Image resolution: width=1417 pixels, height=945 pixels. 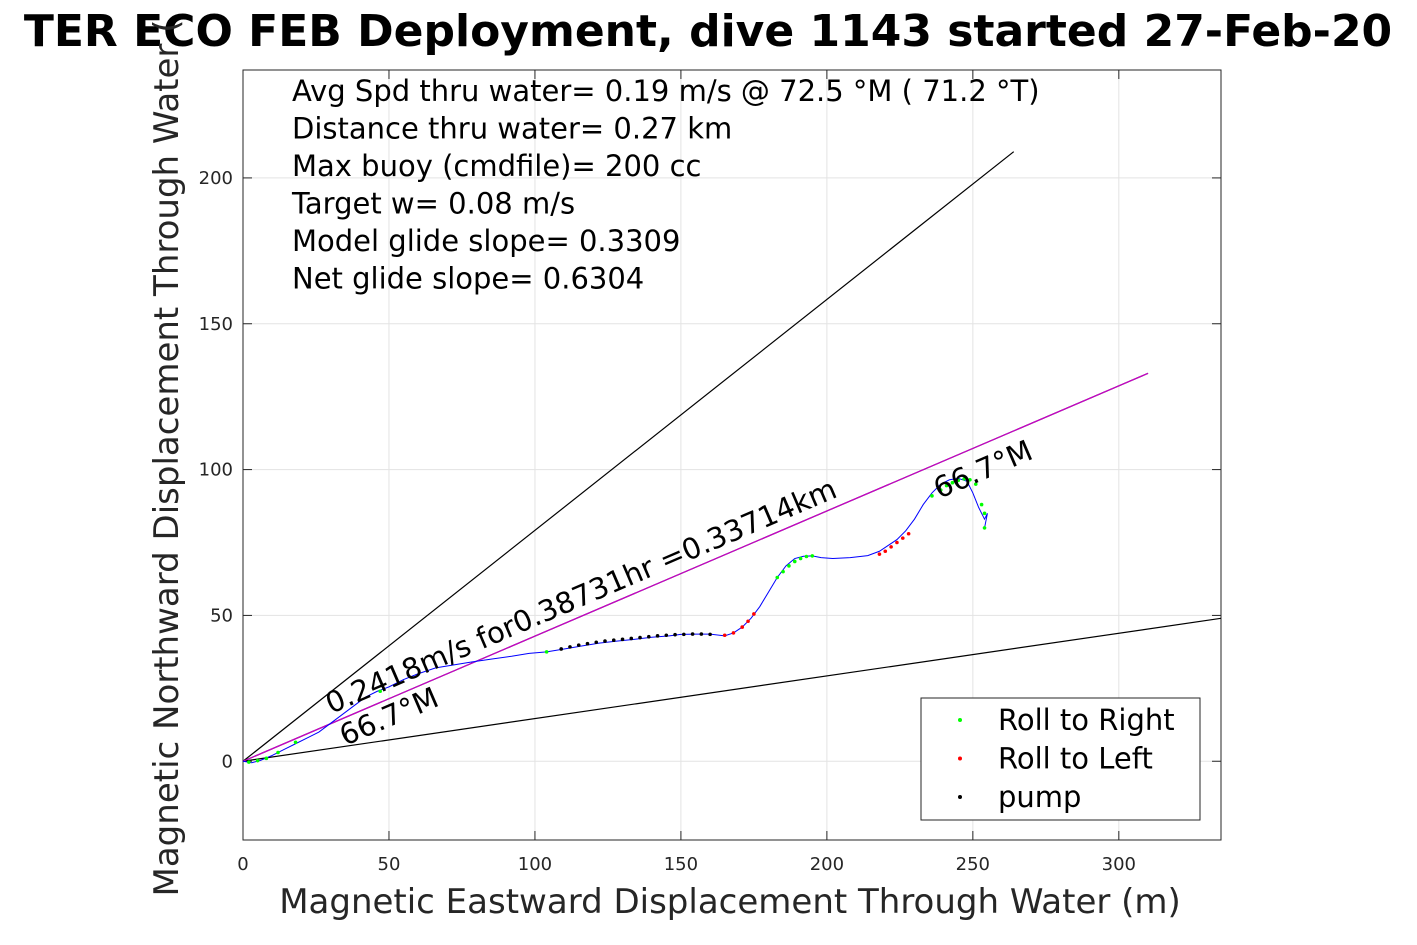 I want to click on legend-label: Roll to Left, so click(x=1075, y=759).